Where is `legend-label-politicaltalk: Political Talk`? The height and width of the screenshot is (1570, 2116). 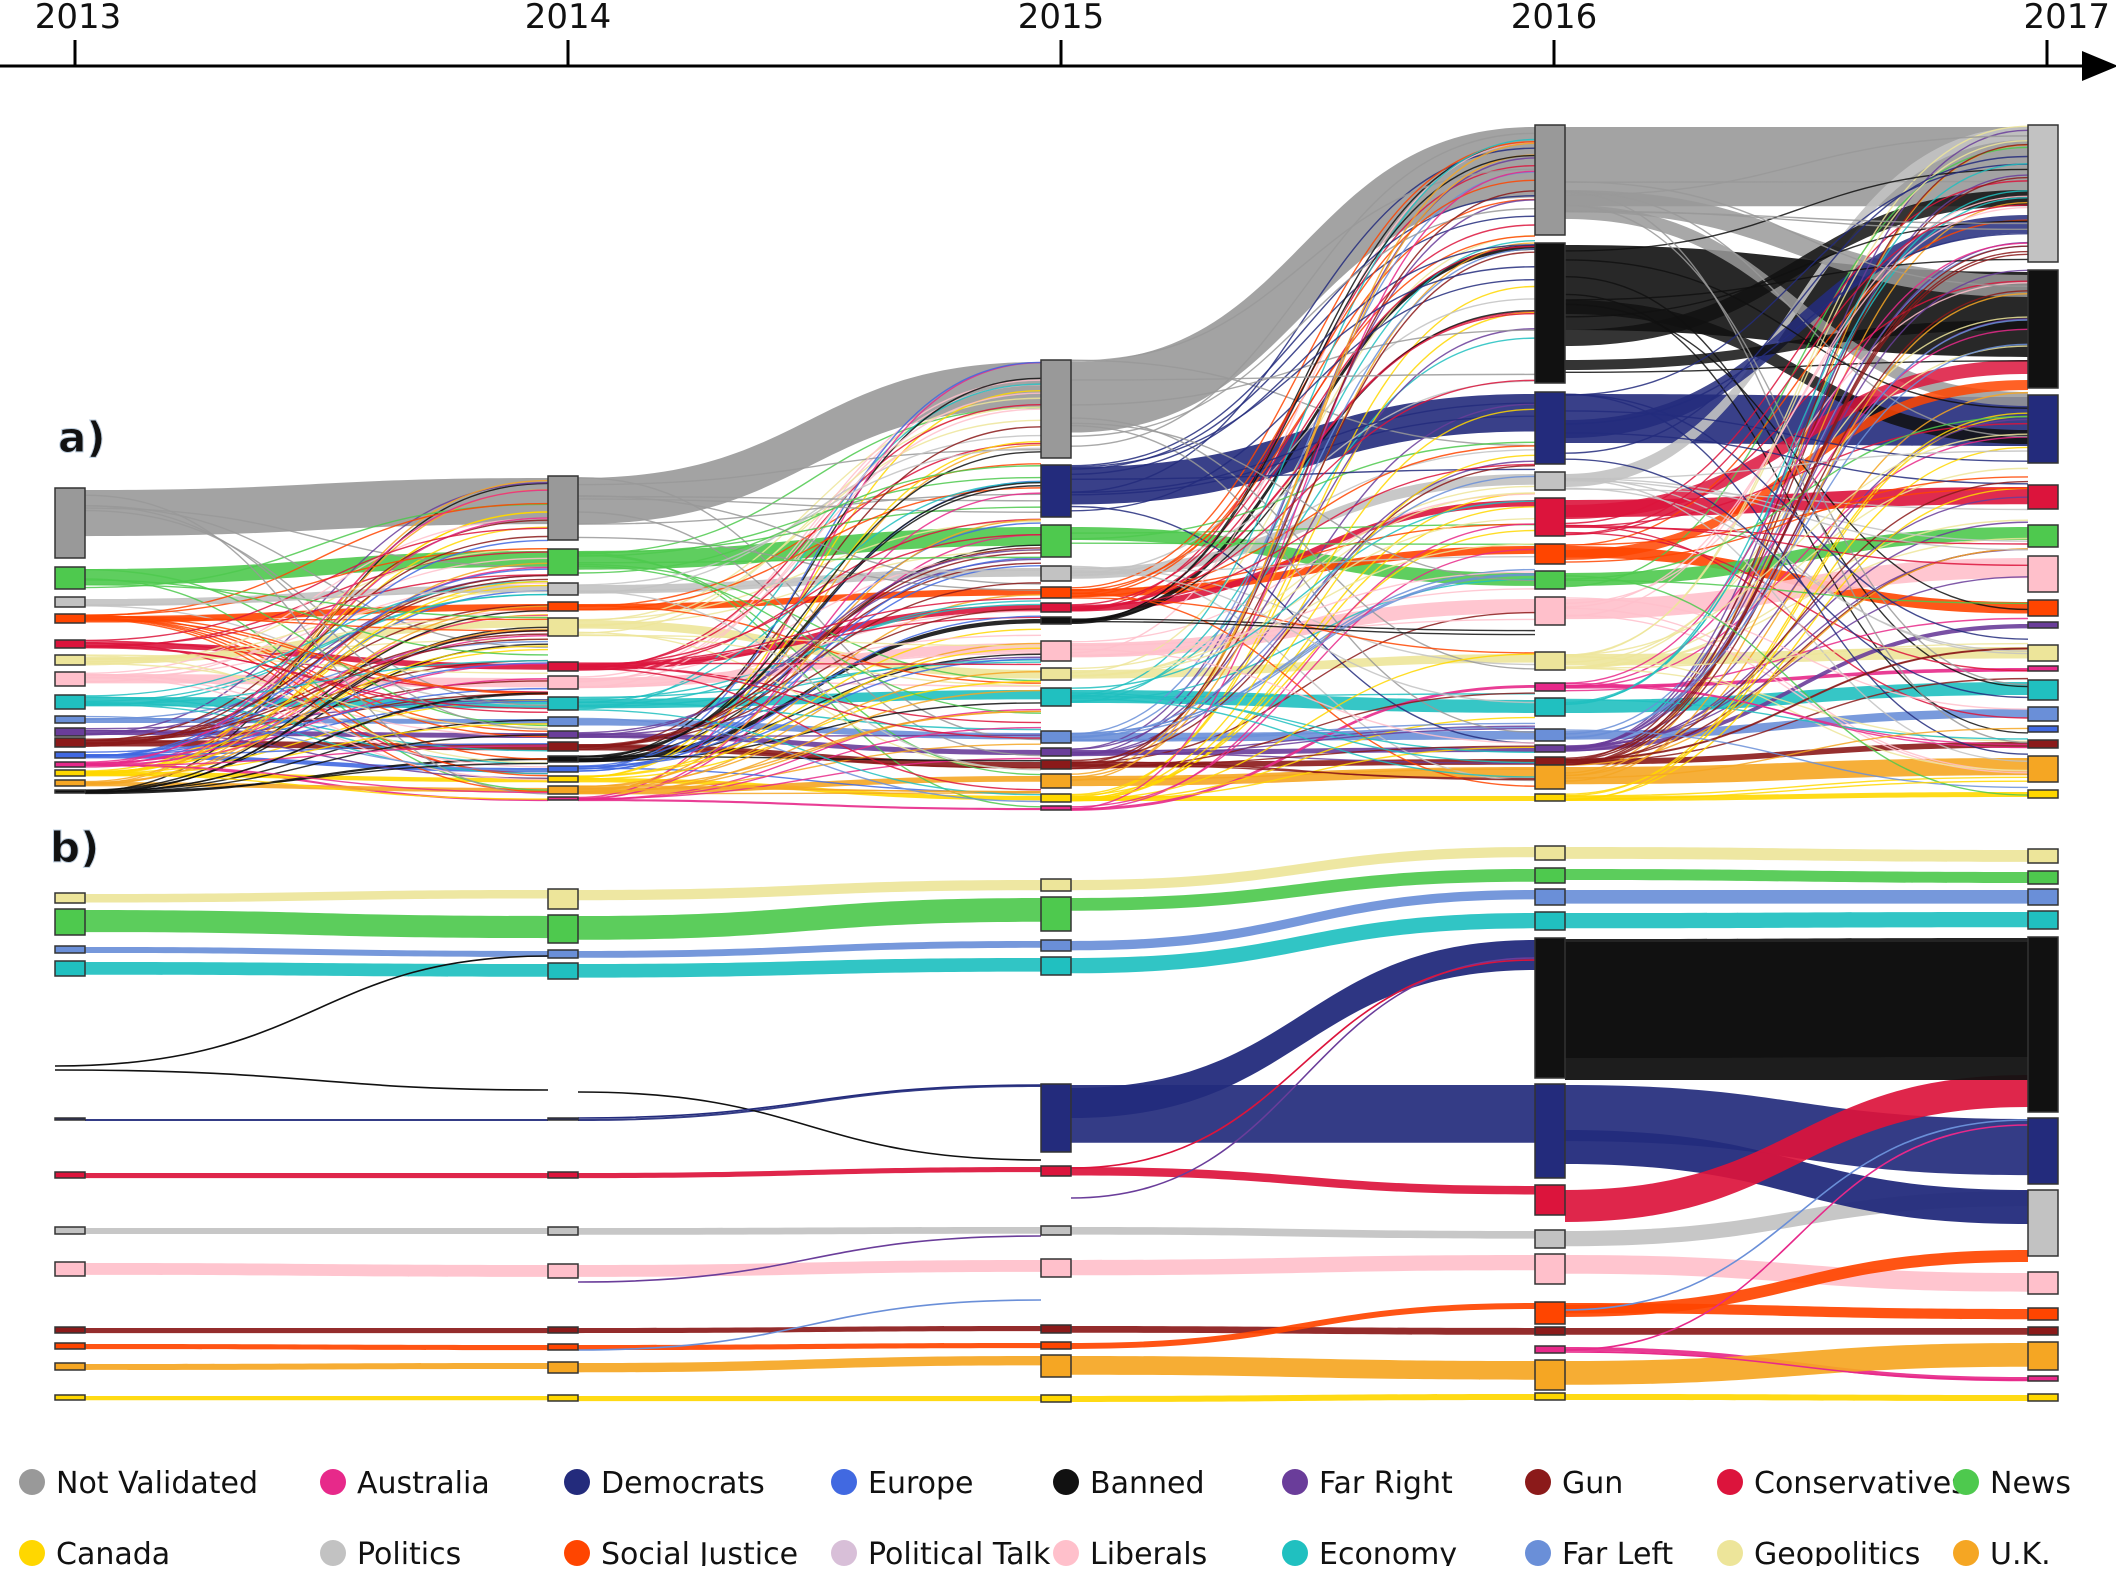 legend-label-politicaltalk: Political Talk is located at coordinates (959, 1551).